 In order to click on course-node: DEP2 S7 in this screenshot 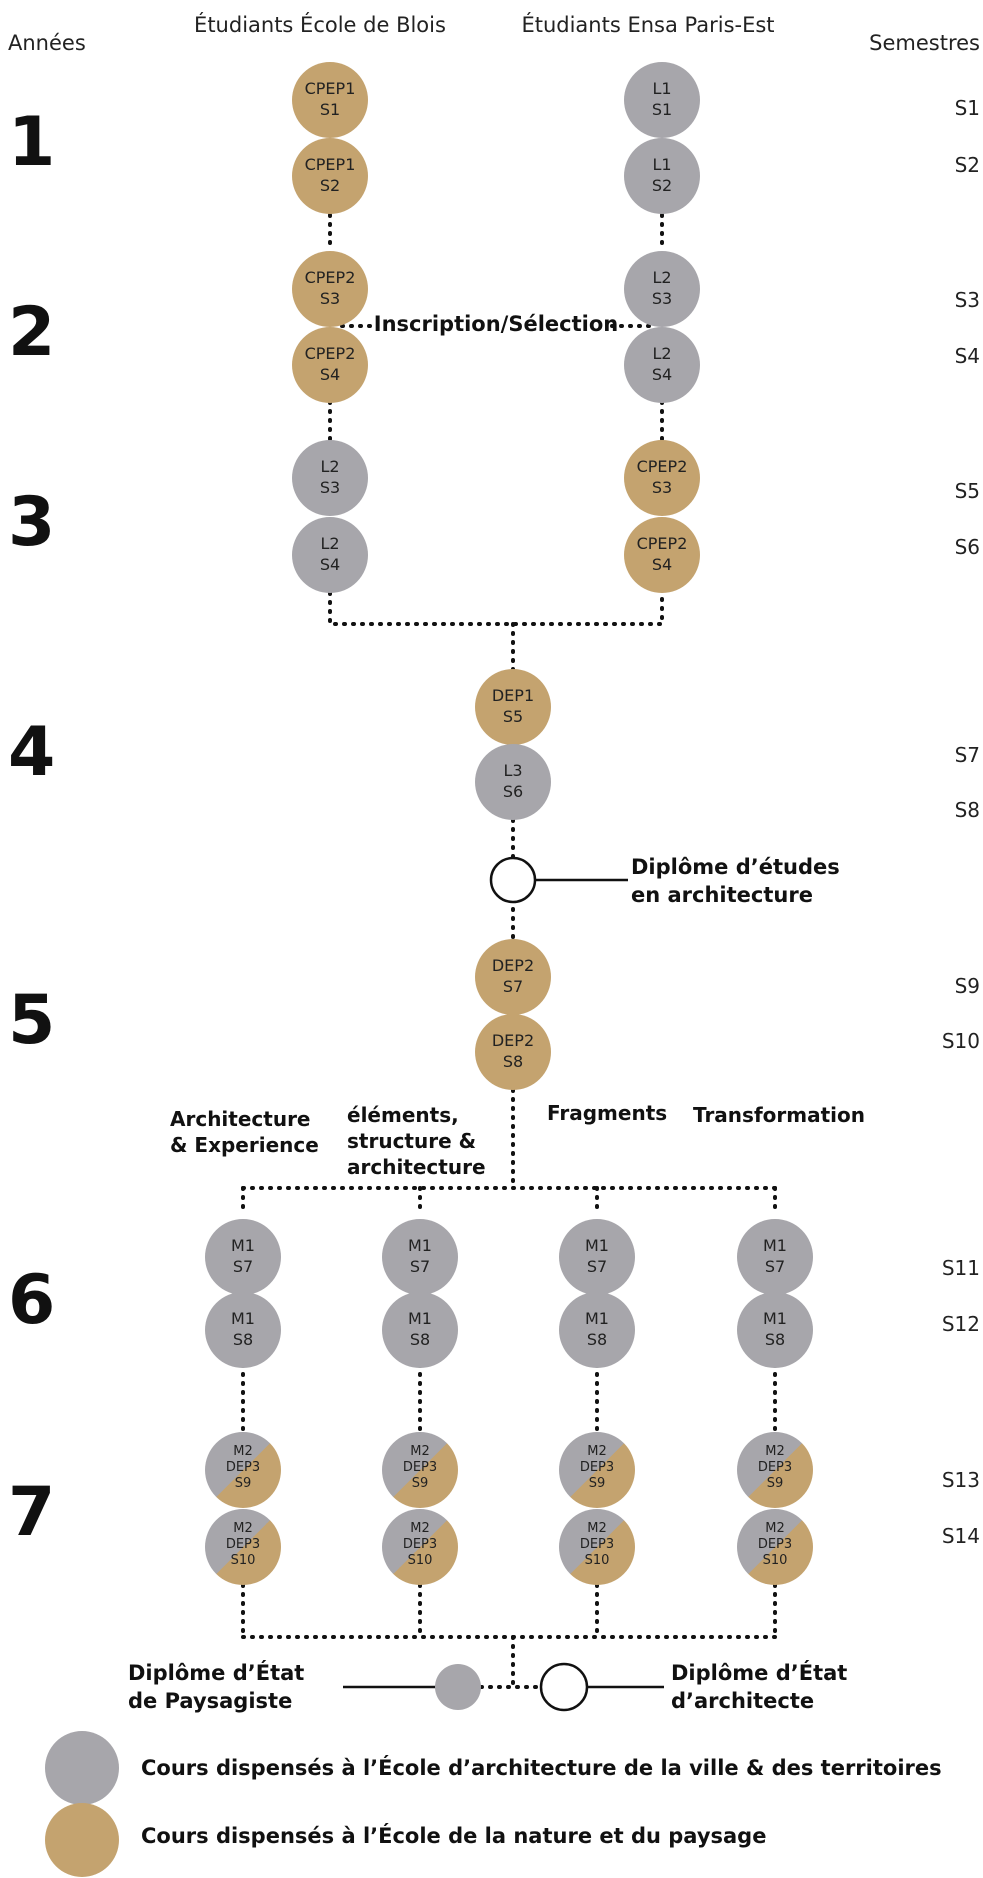, I will do `click(513, 977)`.